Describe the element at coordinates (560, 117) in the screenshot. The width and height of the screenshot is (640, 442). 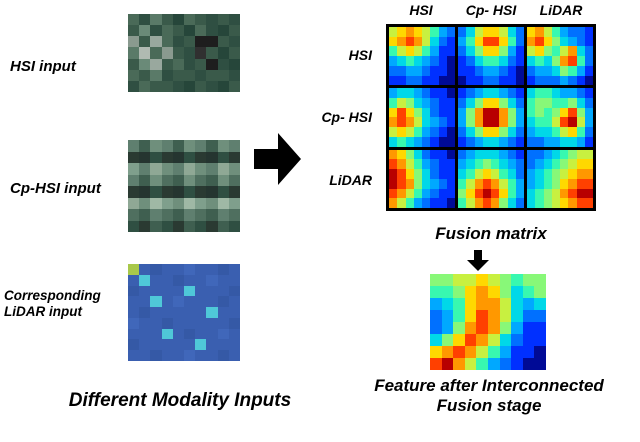
I see `matrix-cell-cp-hsi-lidar` at that location.